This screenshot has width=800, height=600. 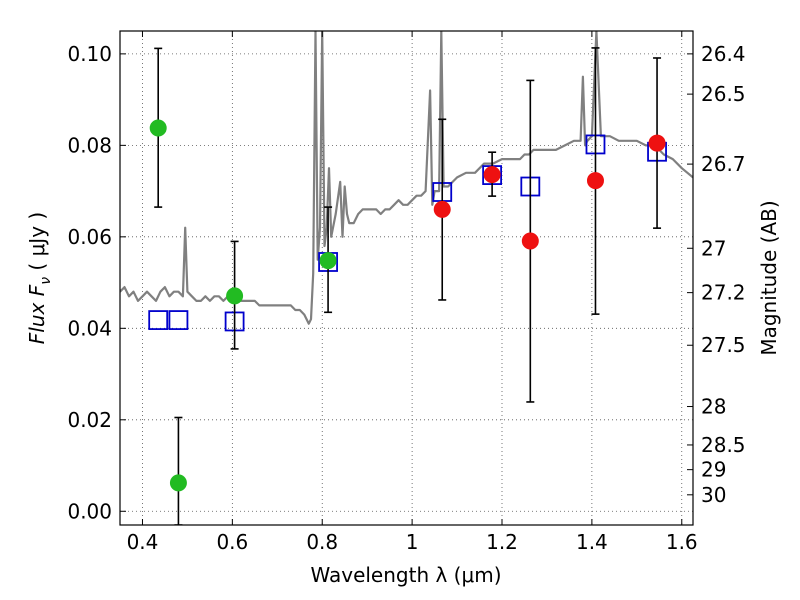 I want to click on y-axis-title-left-unit: ( μJy ), so click(x=37, y=244).